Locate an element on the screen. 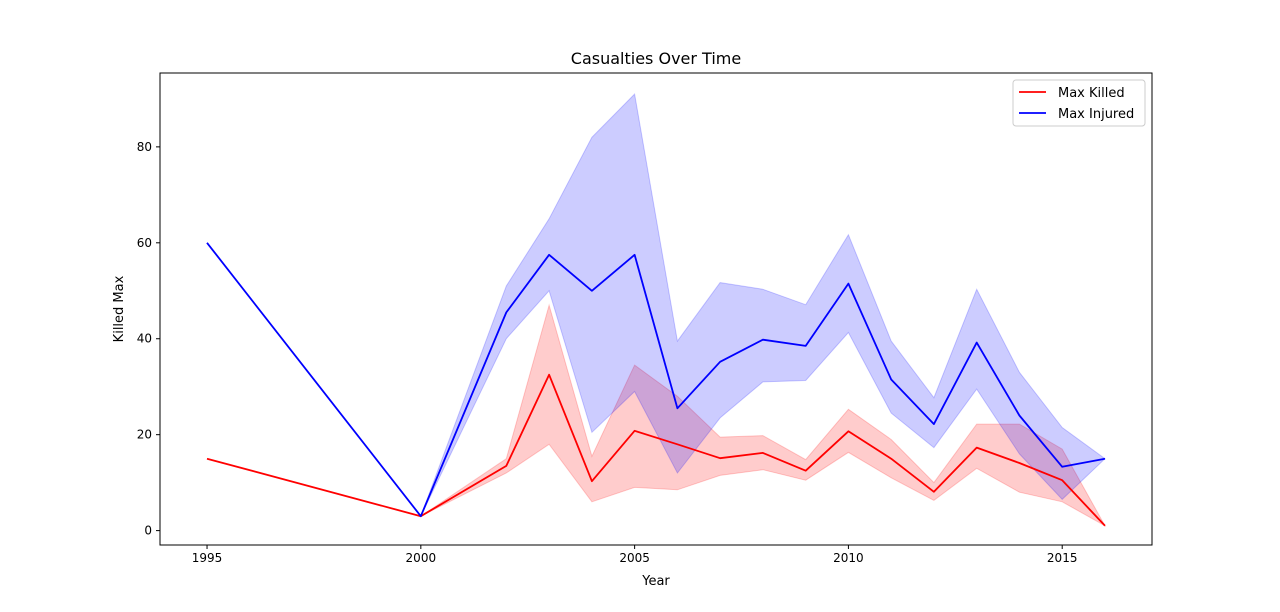  chart-title: Casualties Over Time is located at coordinates (656, 58).